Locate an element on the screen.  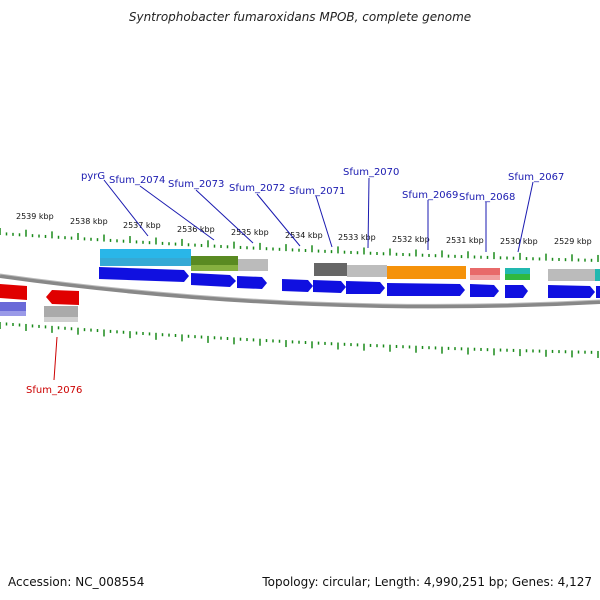
gene-label: Sfum_2074 is located at coordinates (137, 180).